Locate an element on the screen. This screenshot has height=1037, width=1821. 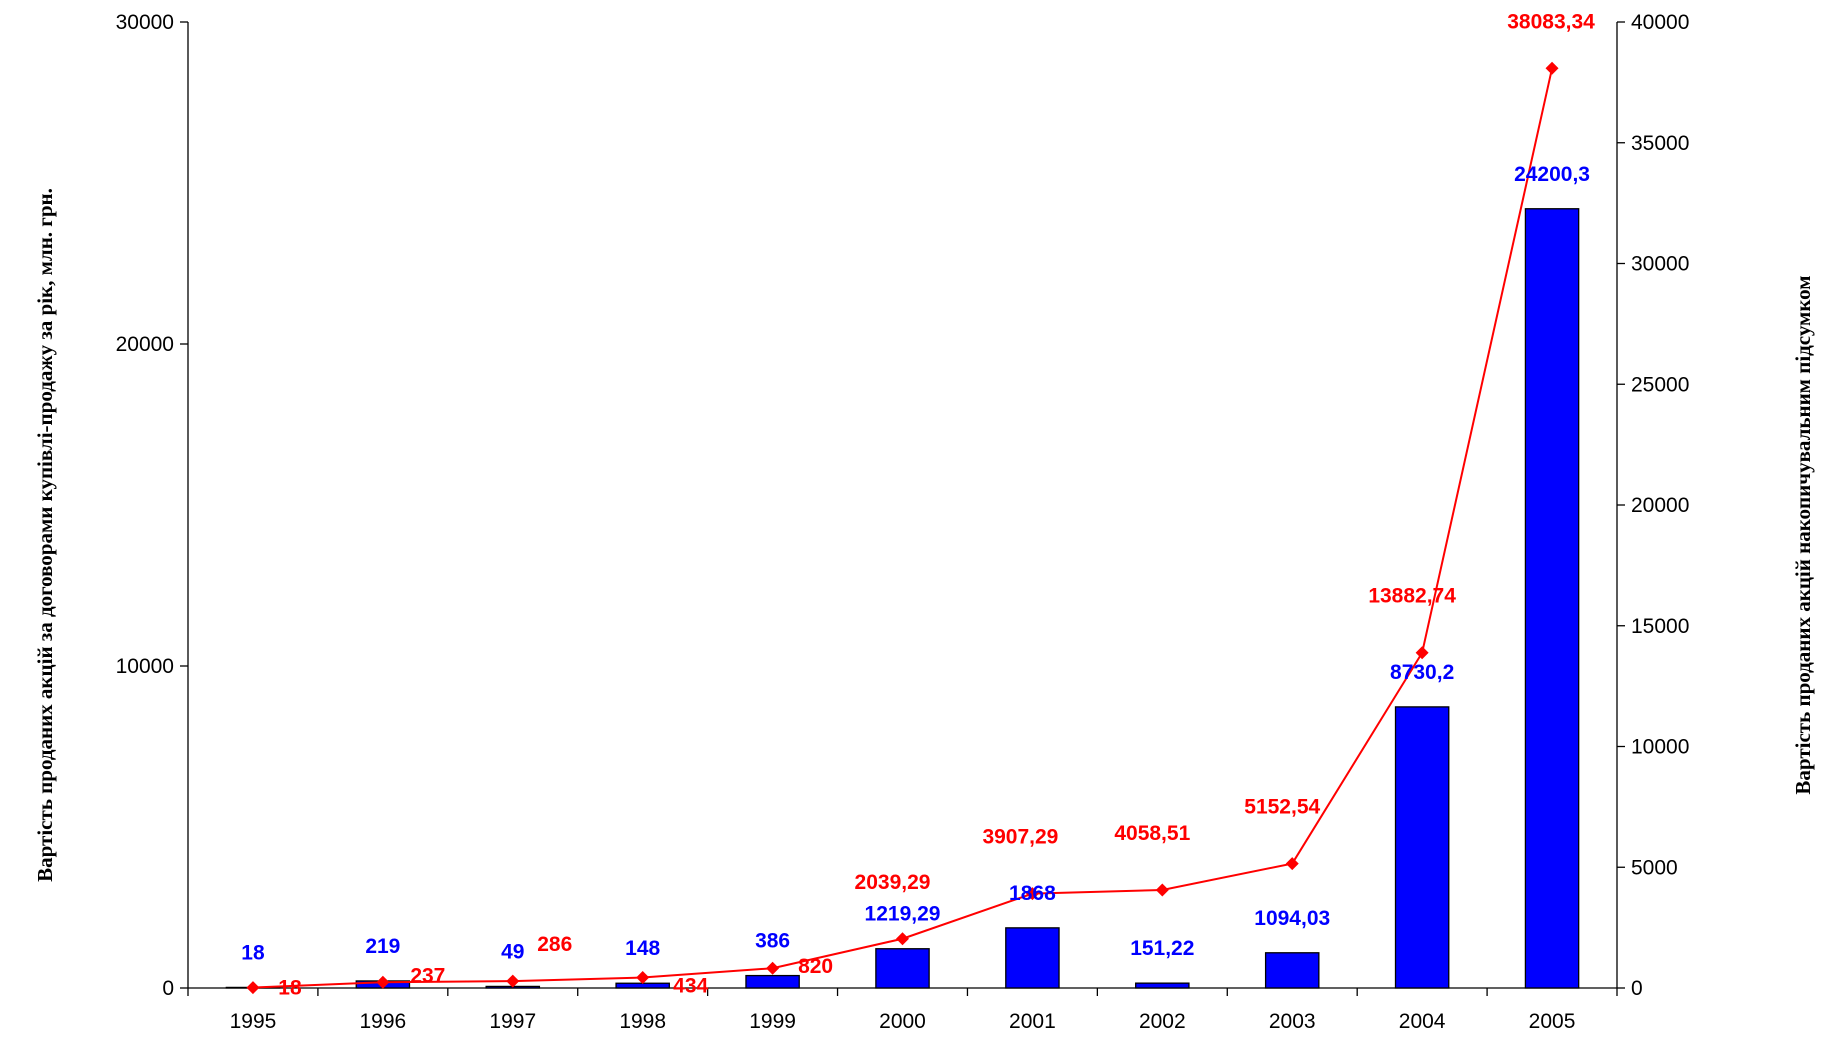
y-tick-label-left: 0 is located at coordinates (168, 988).